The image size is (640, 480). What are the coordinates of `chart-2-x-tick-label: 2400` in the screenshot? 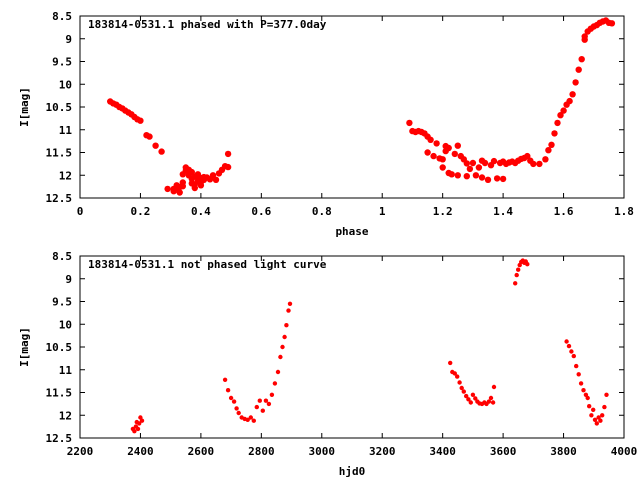 It's located at (140, 451).